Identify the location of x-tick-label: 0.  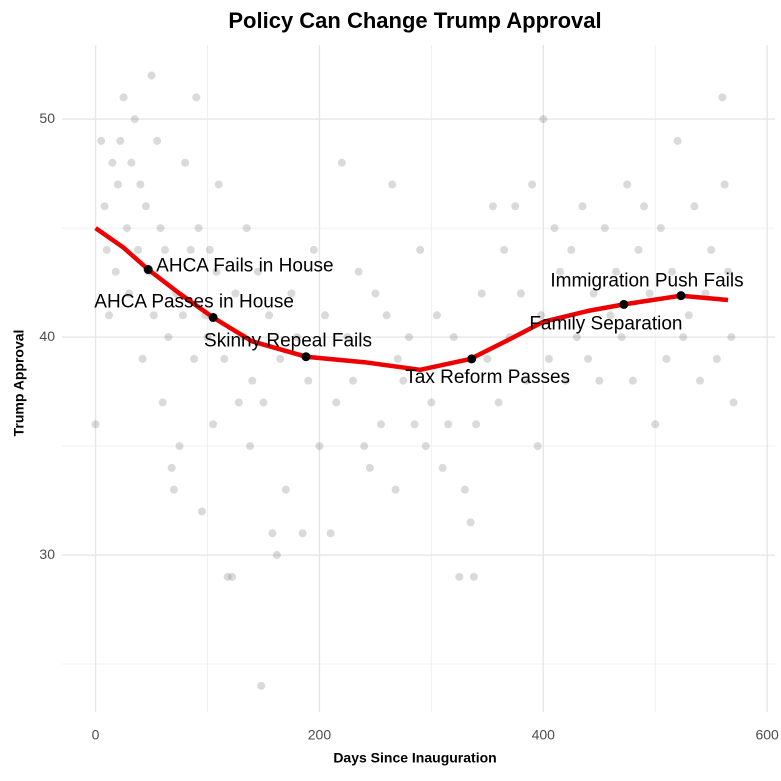
(96, 735).